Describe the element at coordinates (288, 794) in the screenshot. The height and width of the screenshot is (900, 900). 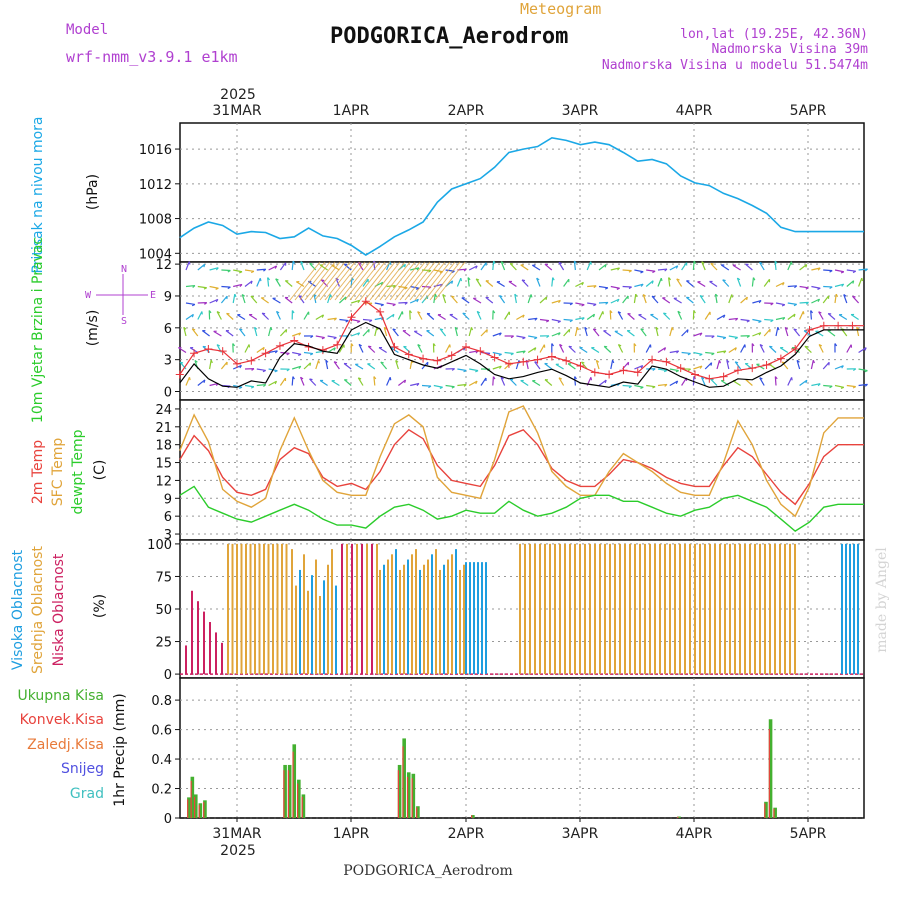
I see `precip-conv-bar` at that location.